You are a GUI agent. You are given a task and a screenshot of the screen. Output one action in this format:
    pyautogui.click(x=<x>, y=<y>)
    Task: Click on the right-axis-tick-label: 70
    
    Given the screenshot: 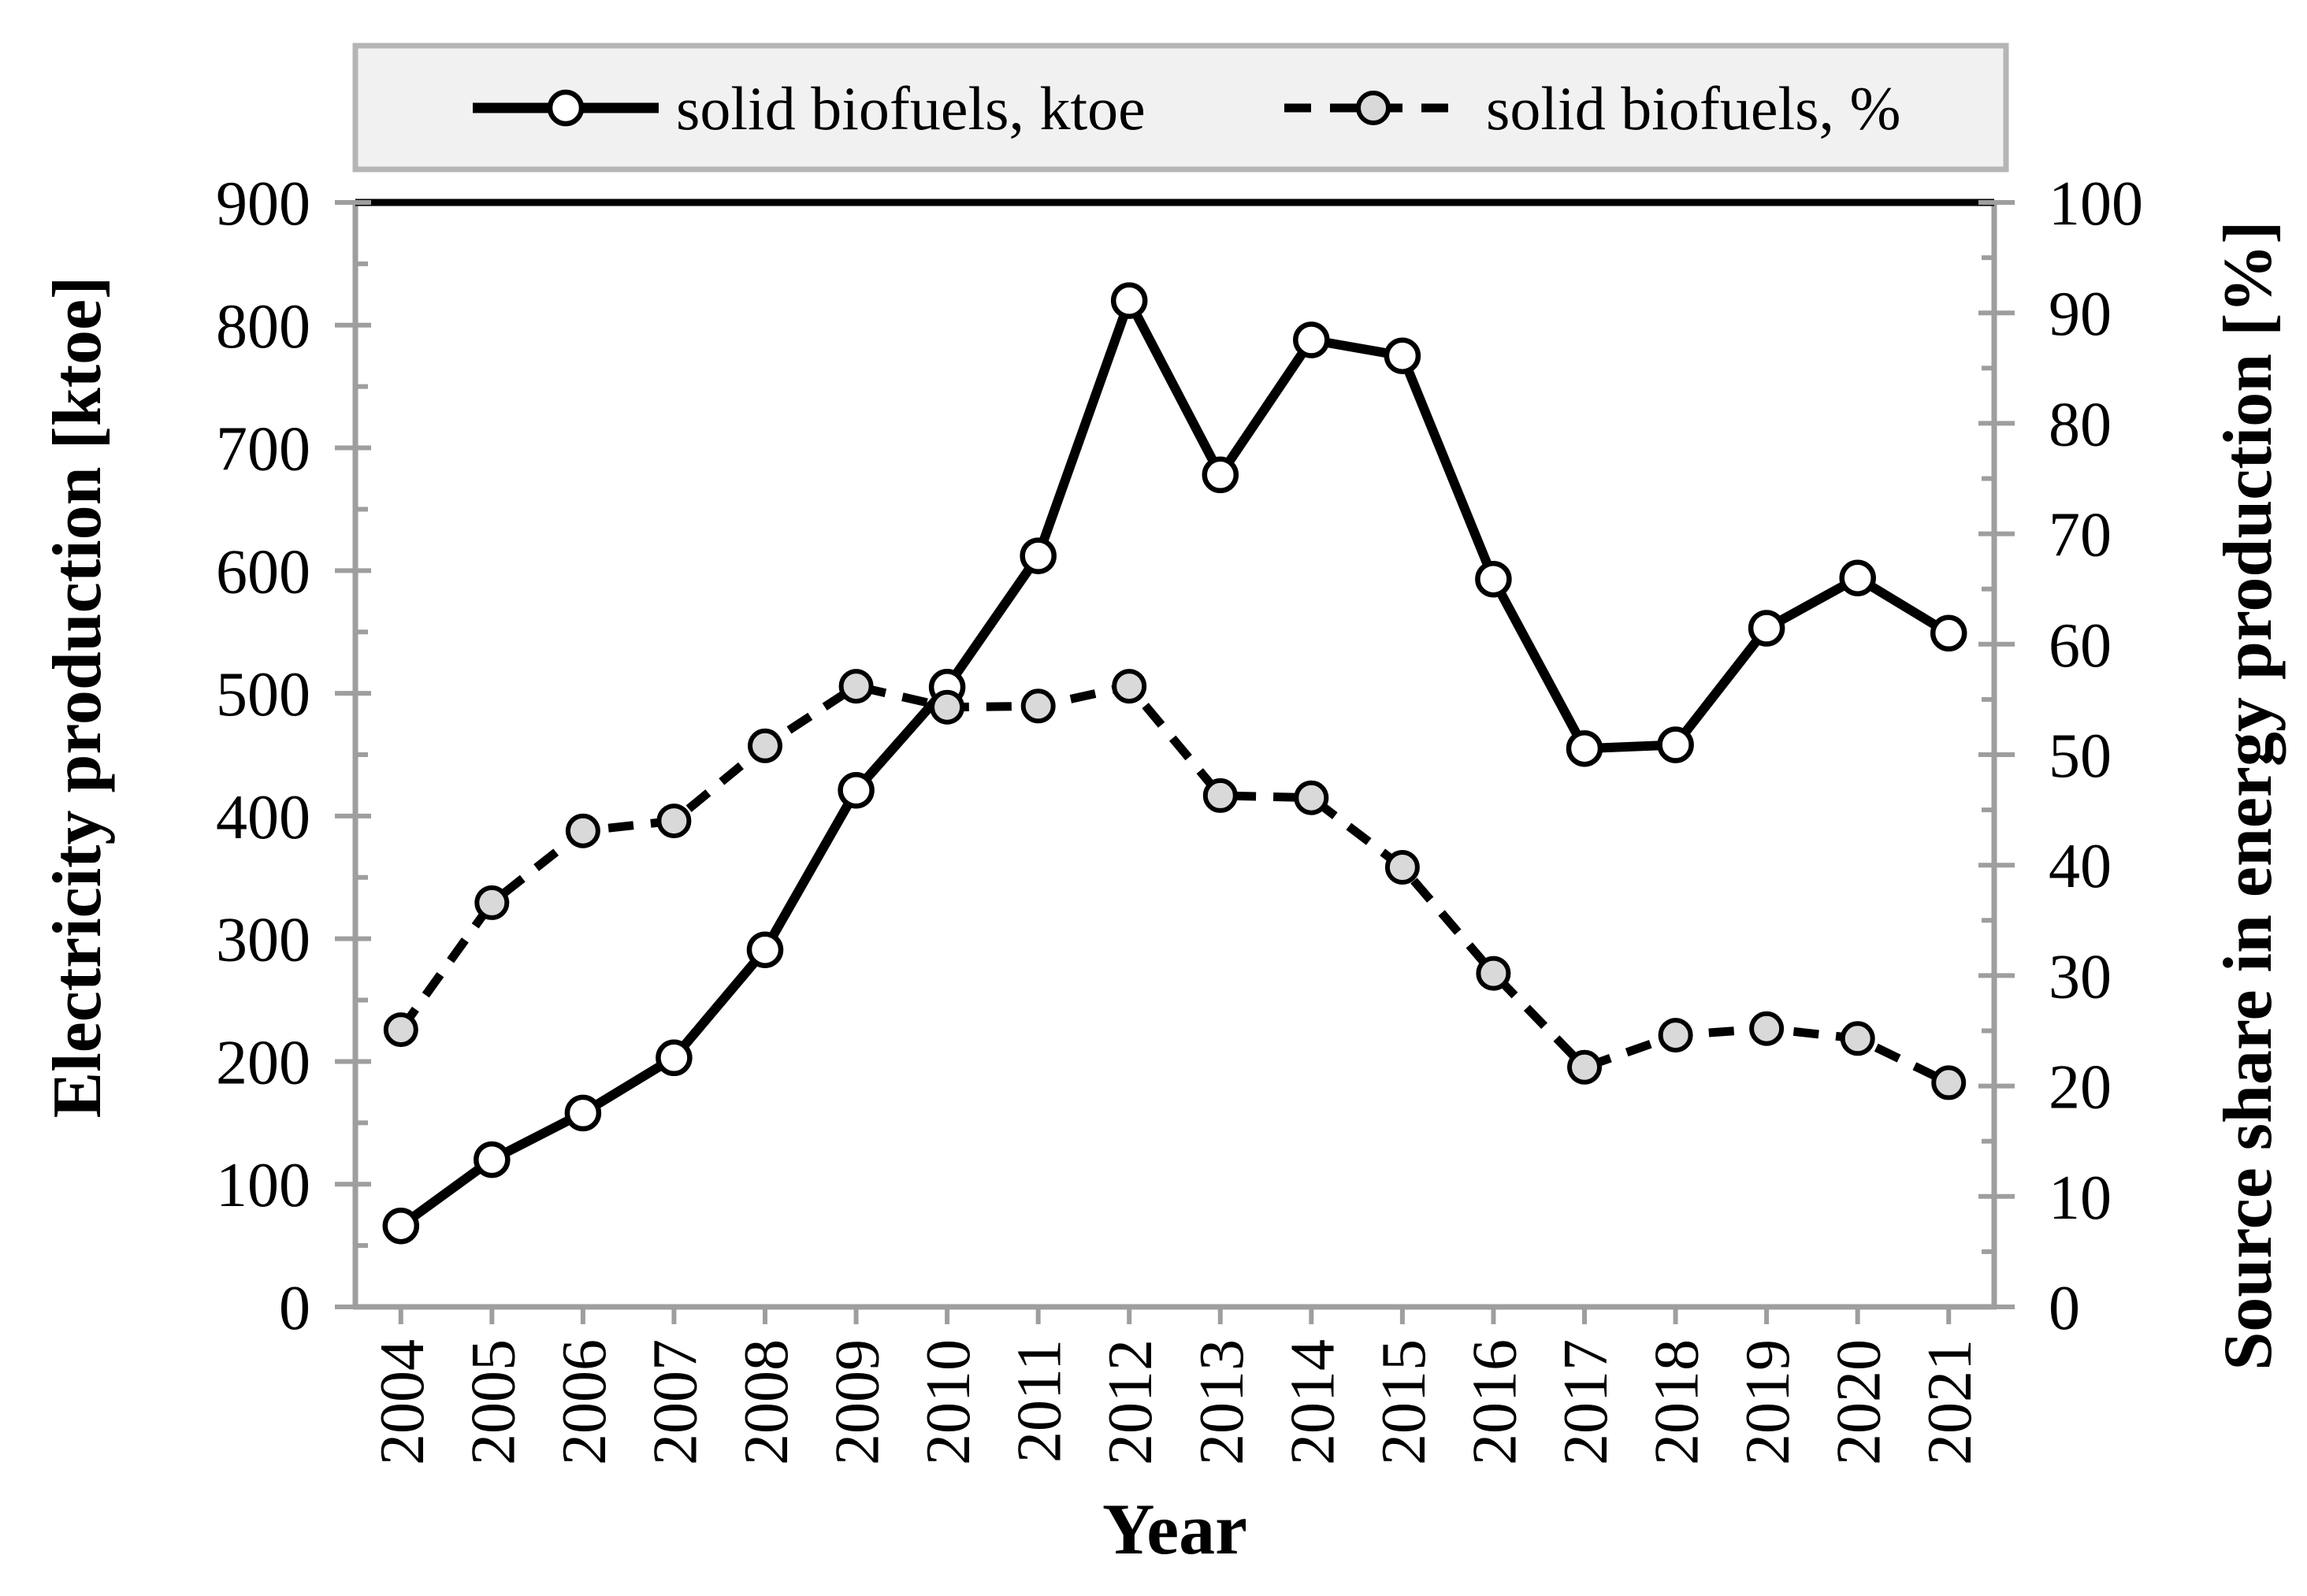 What is the action you would take?
    pyautogui.click(x=2080, y=535)
    